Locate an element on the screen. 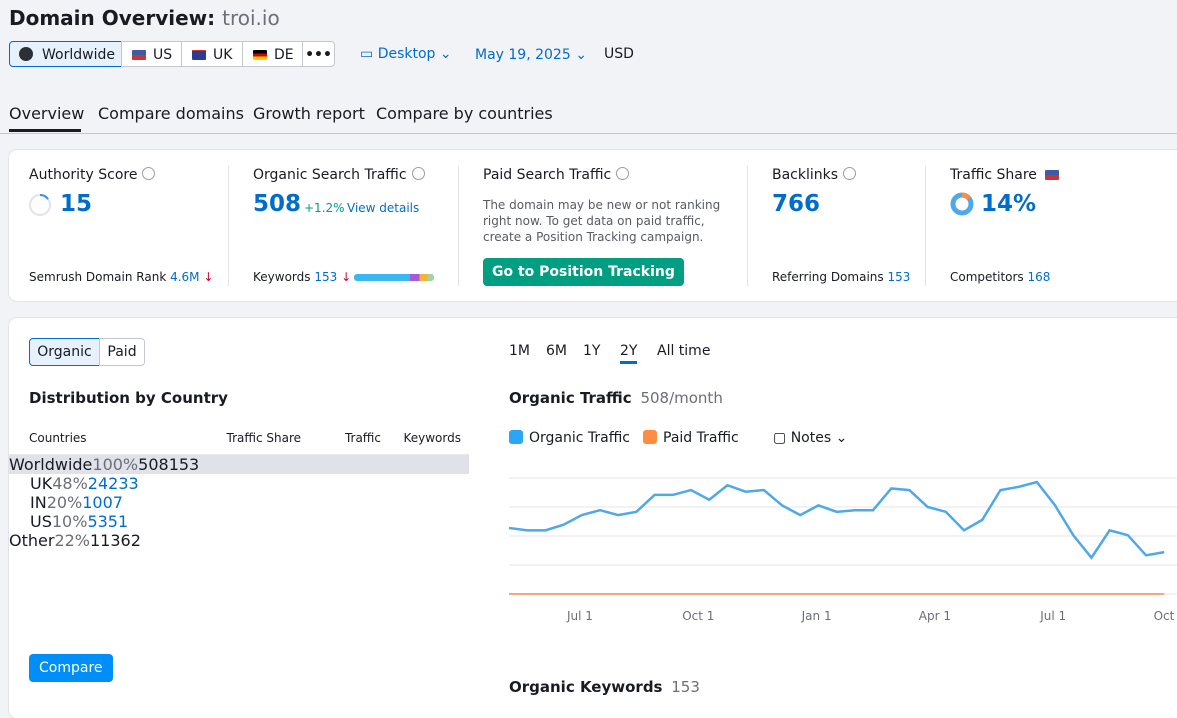 The width and height of the screenshot is (1177, 718). keywords: 153 is located at coordinates (184, 464).